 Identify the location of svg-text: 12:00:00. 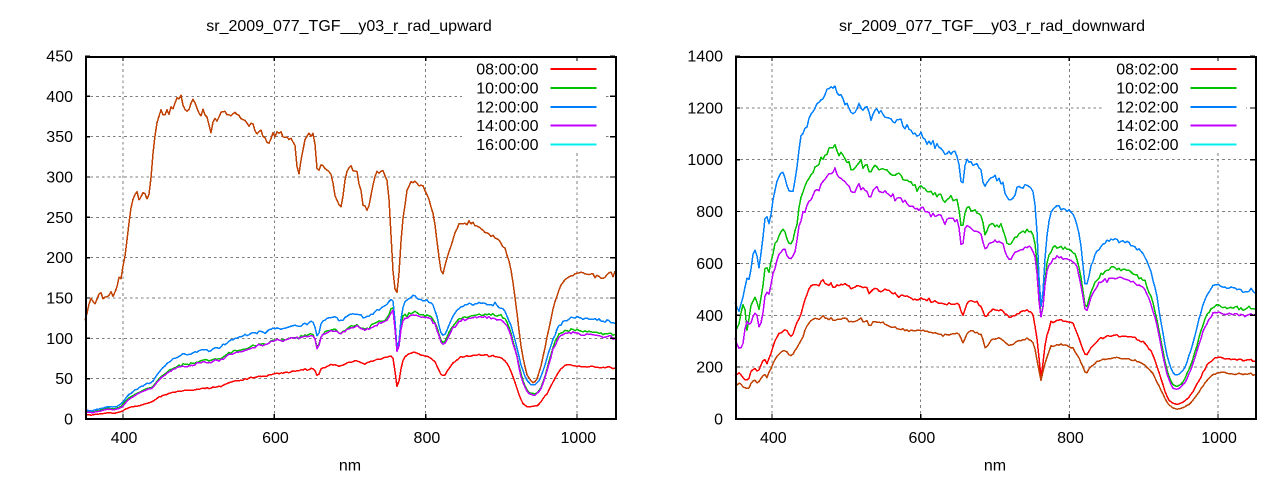
(507, 107).